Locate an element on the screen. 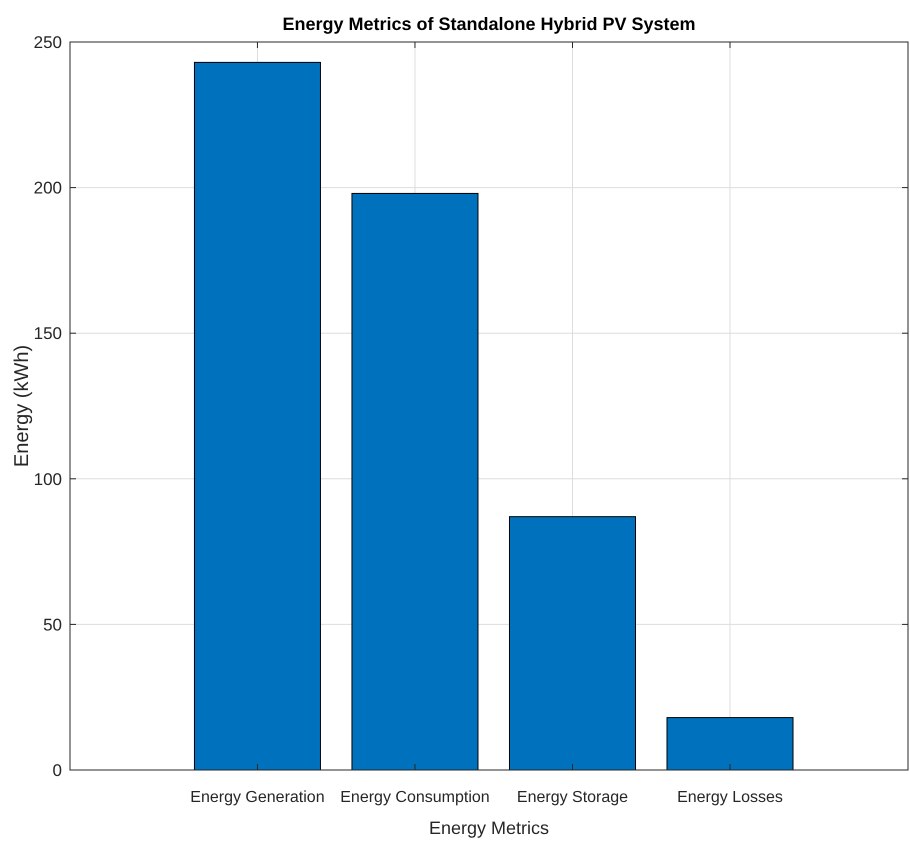  y-tick-label: 0 is located at coordinates (57, 770).